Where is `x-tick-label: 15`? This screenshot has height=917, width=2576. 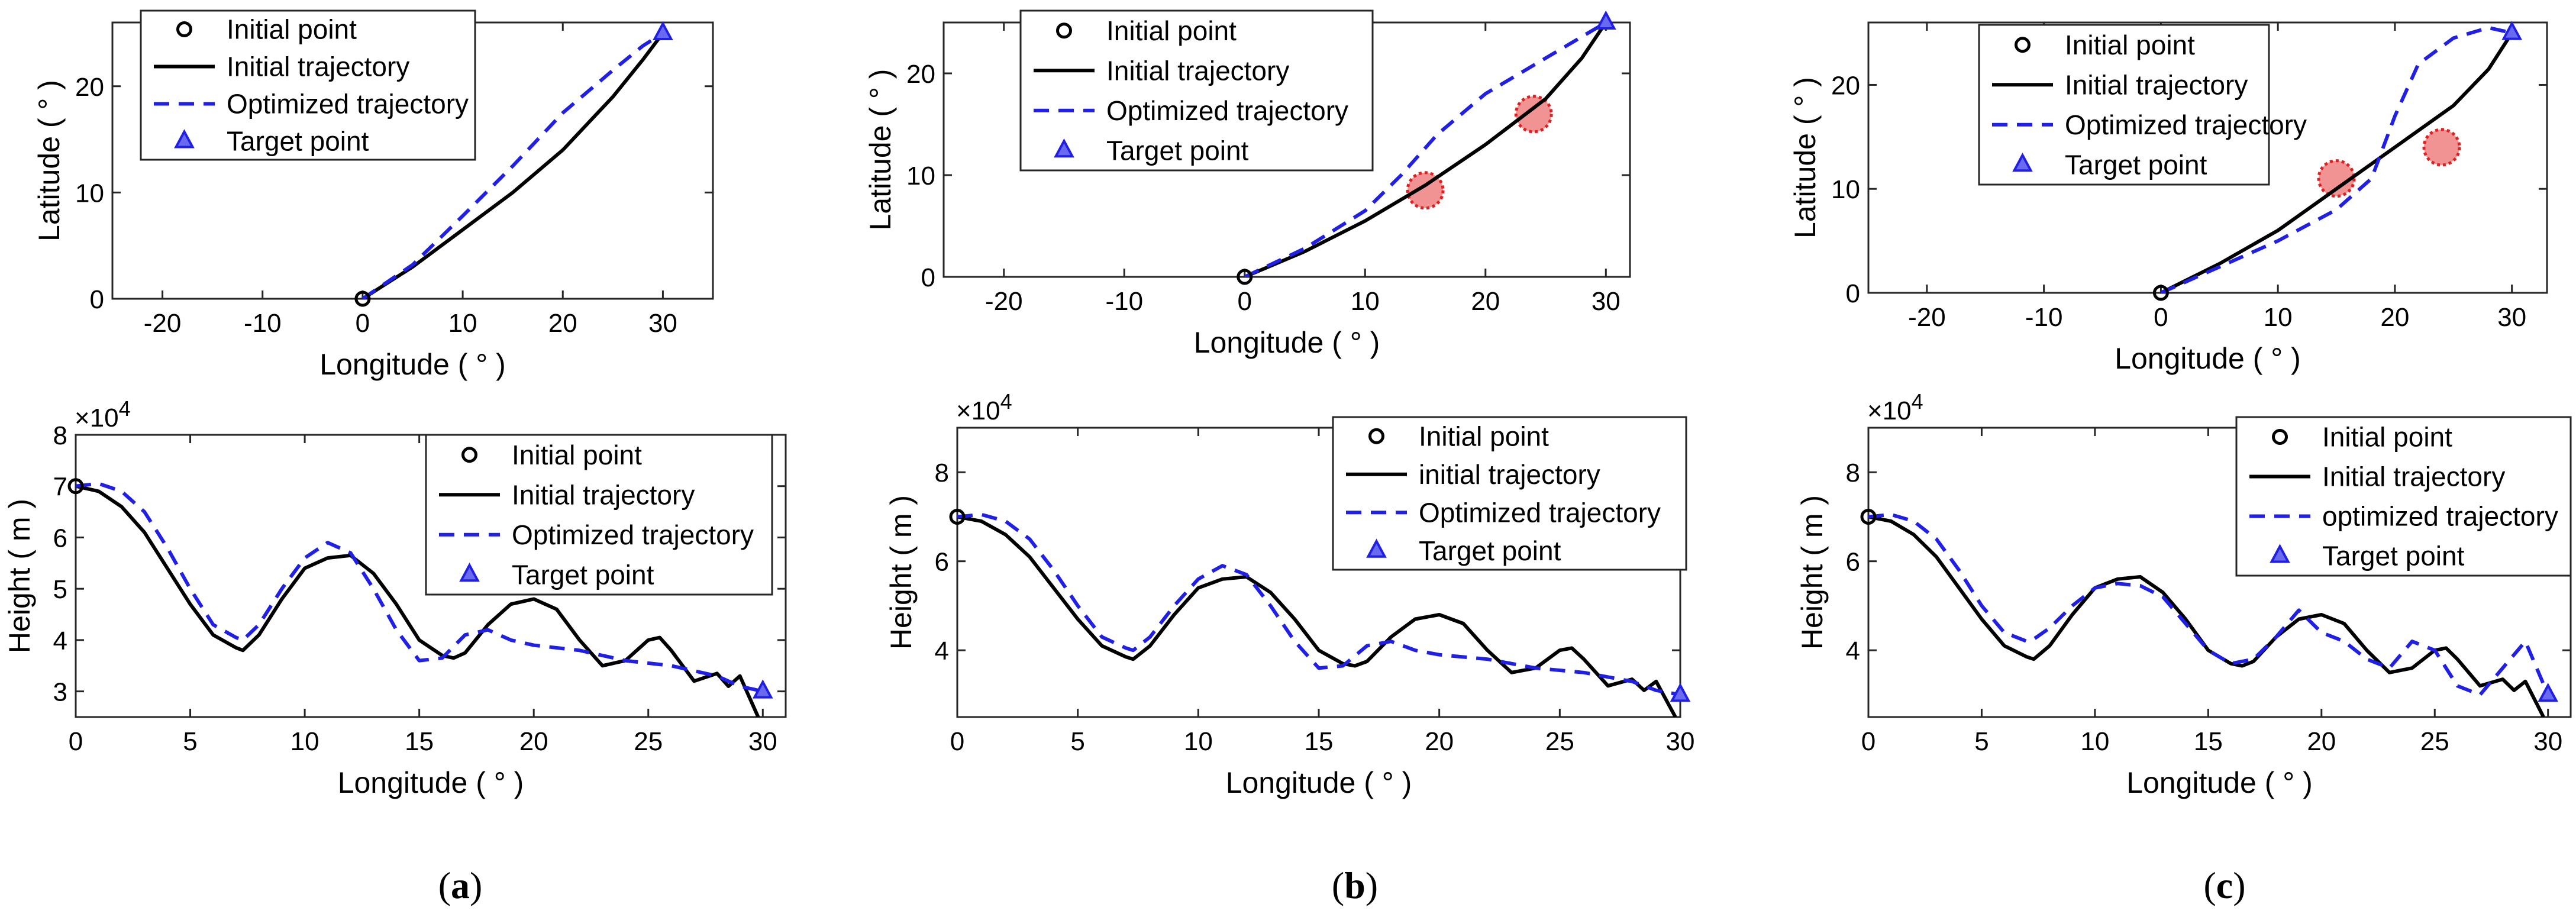
x-tick-label: 15 is located at coordinates (1319, 741).